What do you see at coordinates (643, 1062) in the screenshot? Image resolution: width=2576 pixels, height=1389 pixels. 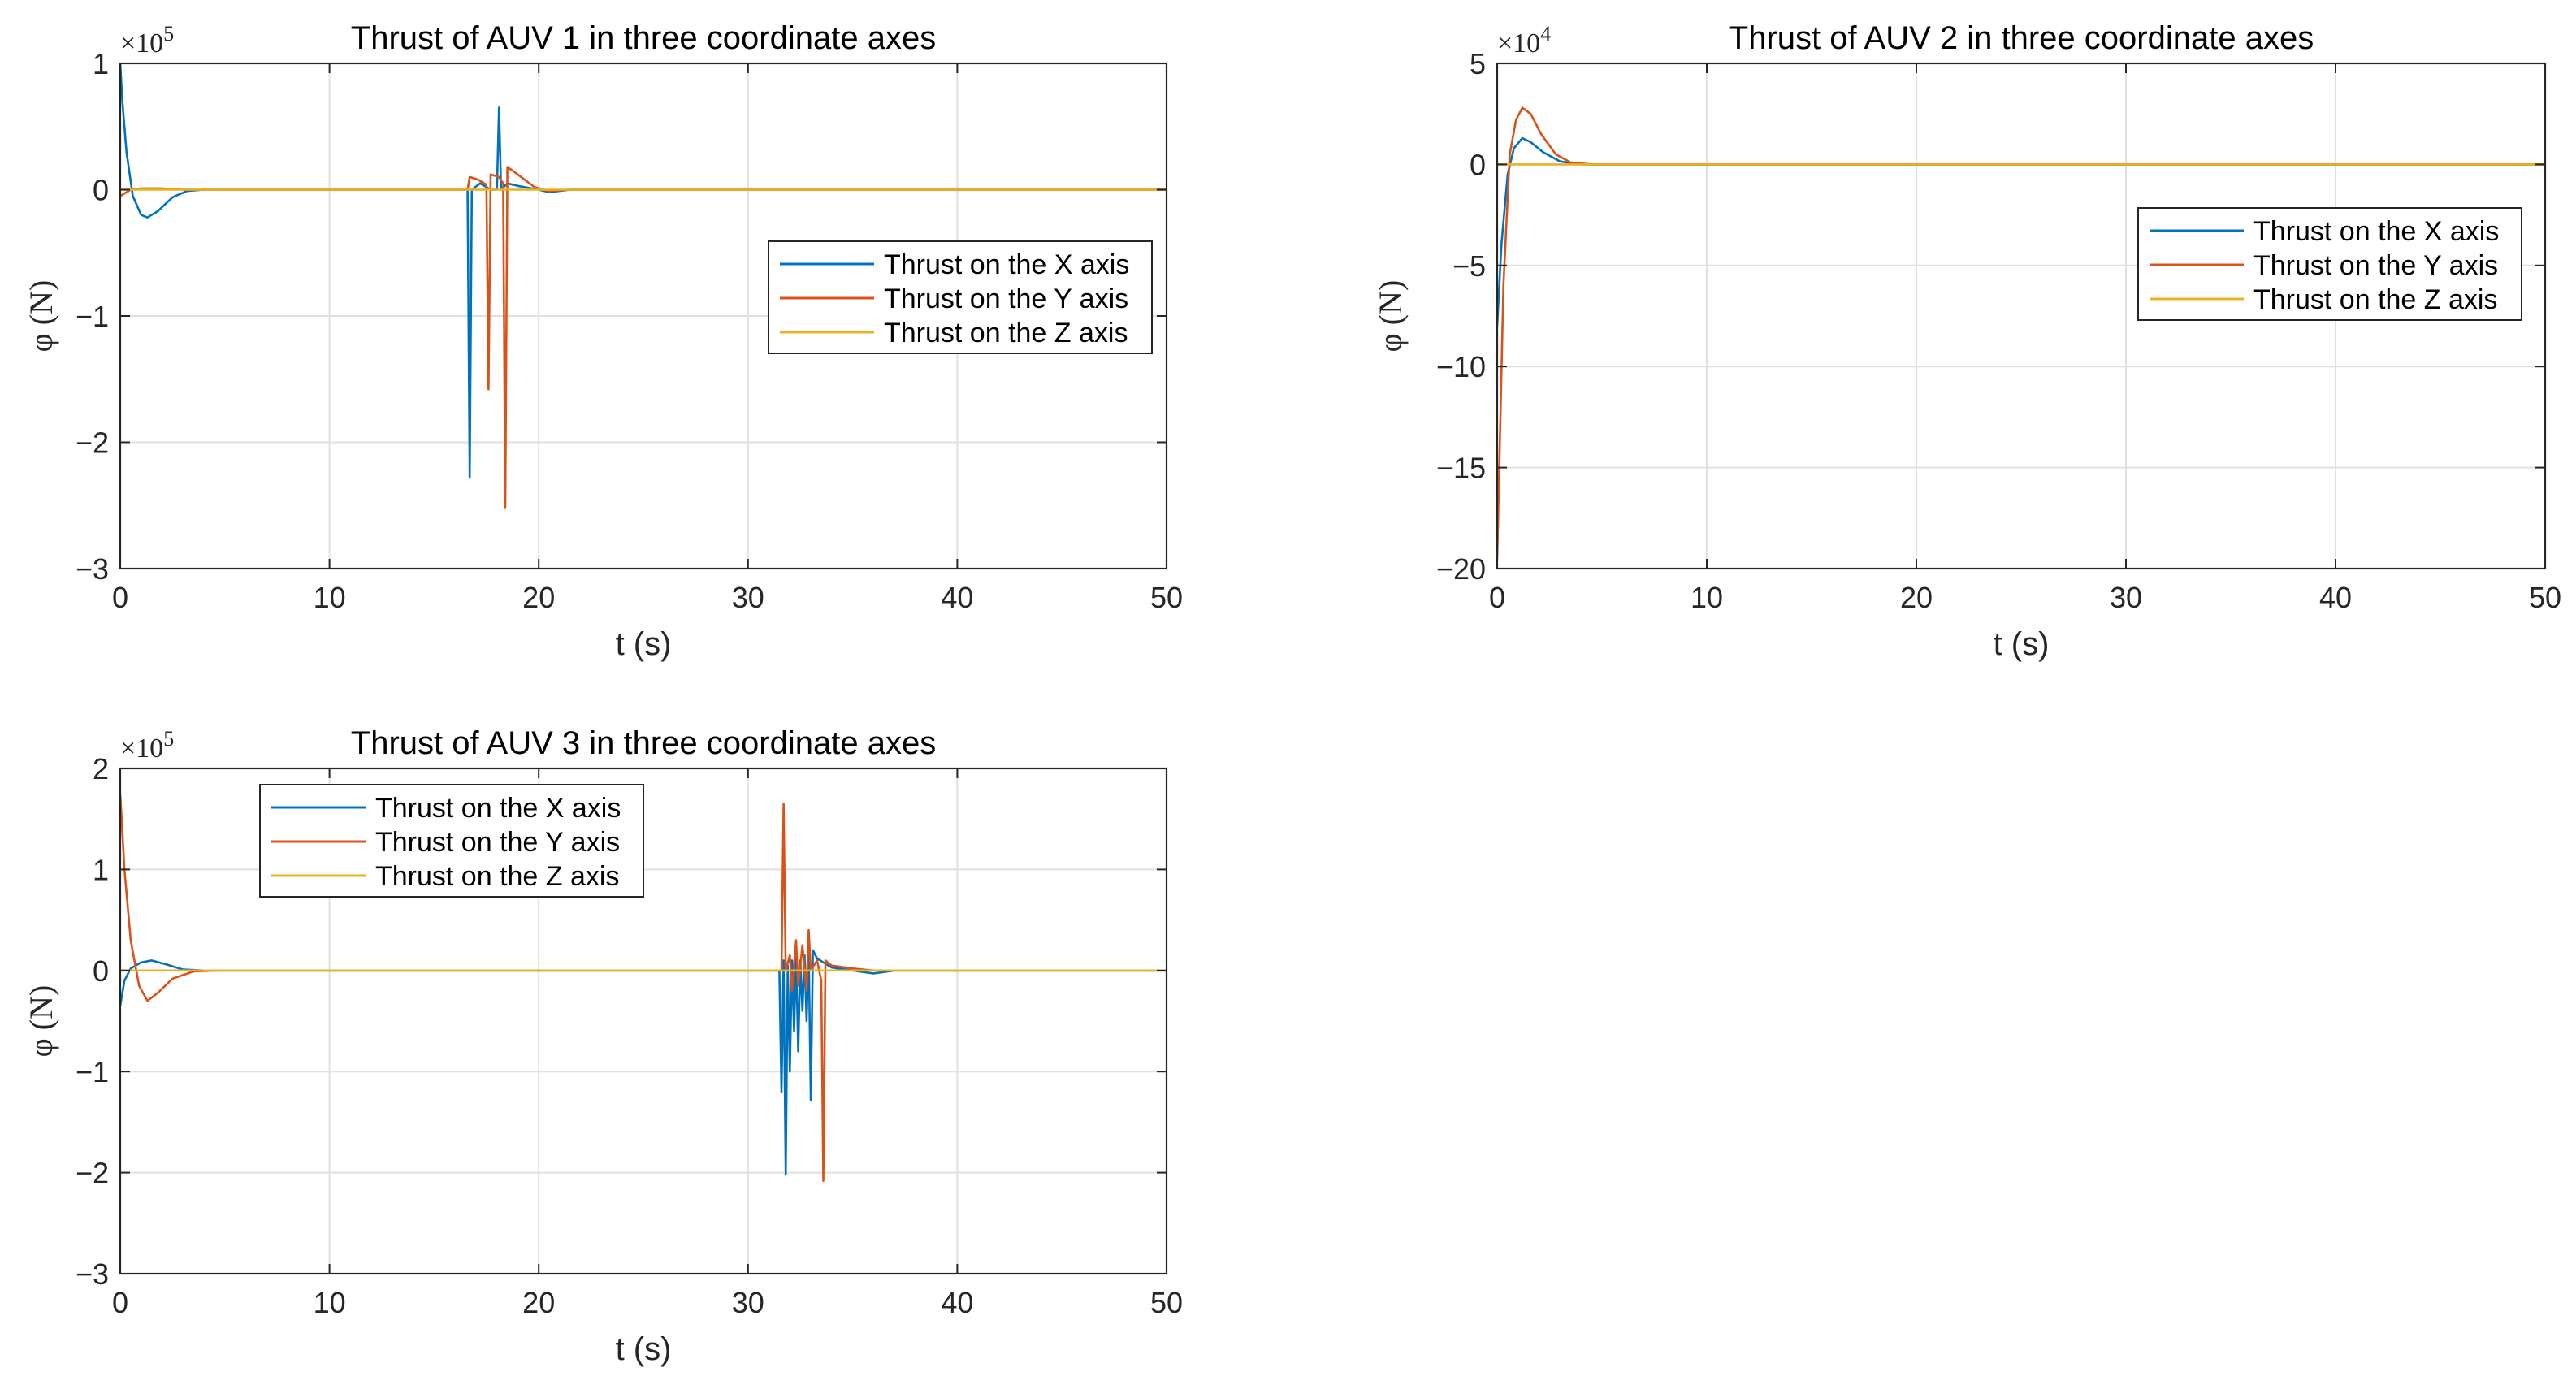 I see `series-line-x-axis` at bounding box center [643, 1062].